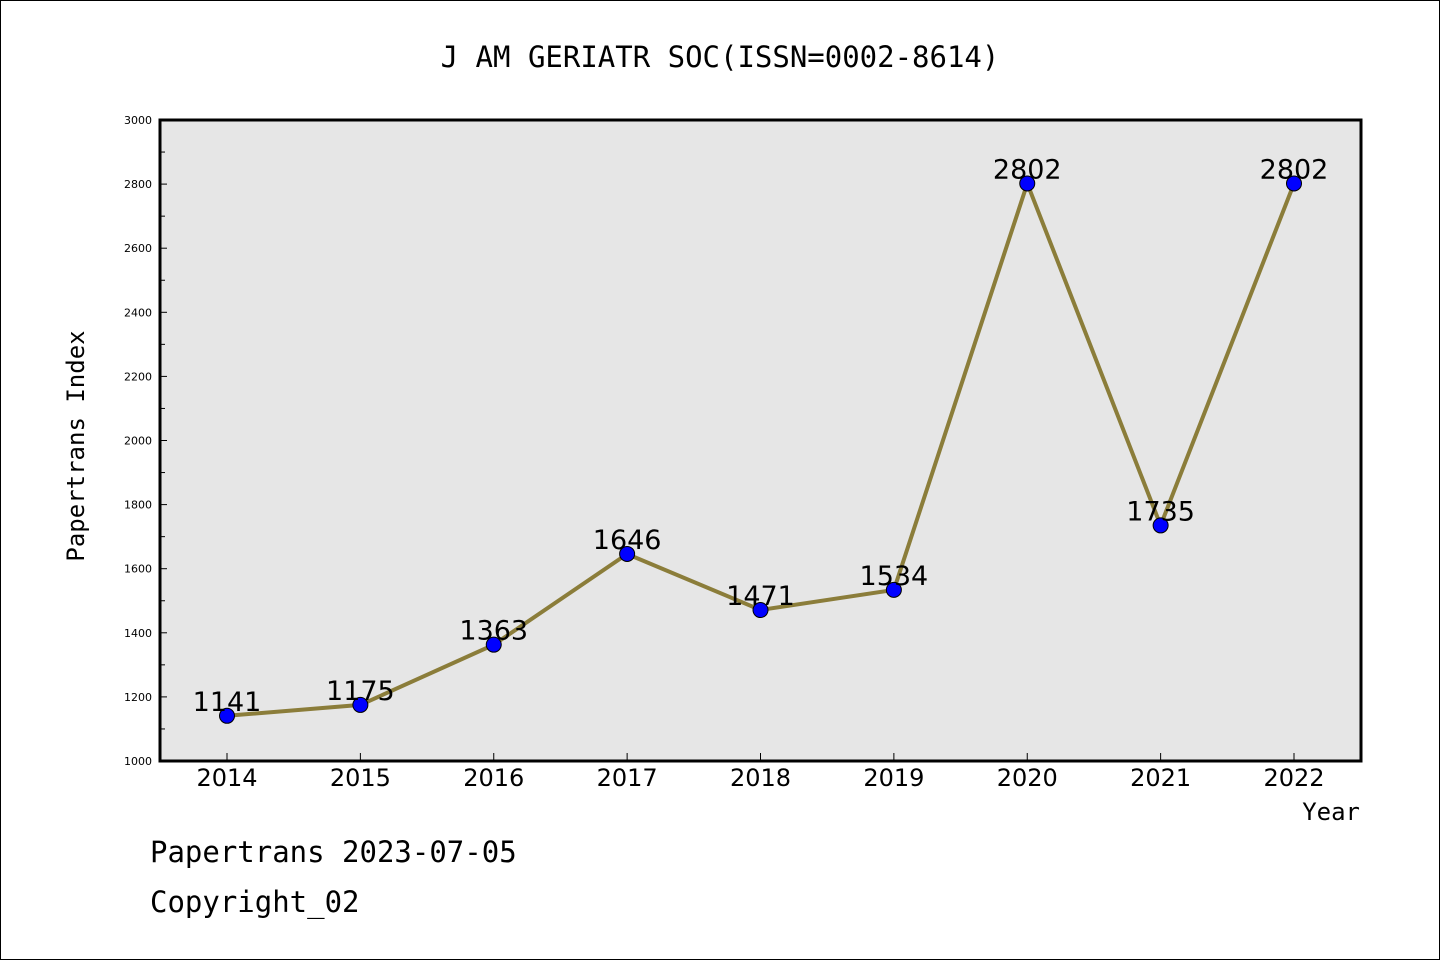 The height and width of the screenshot is (960, 1440). Describe the element at coordinates (138, 184) in the screenshot. I see `y-tick-label: 2800` at that location.